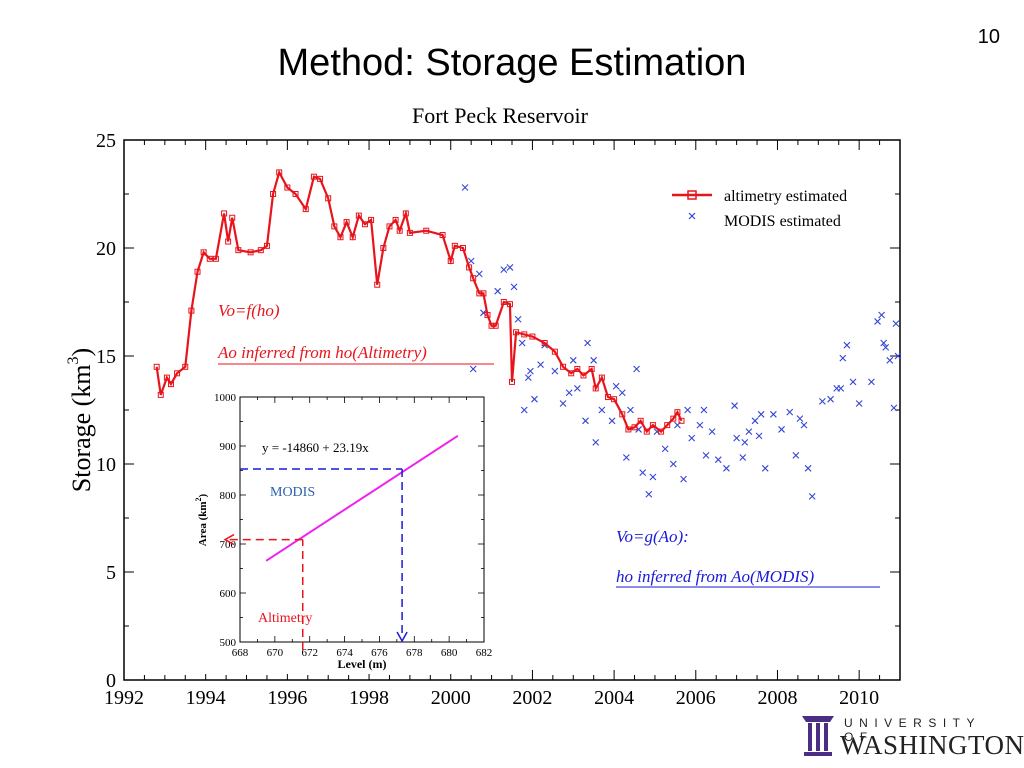  I want to click on inset-x-tick-label: 672, so click(309, 653).